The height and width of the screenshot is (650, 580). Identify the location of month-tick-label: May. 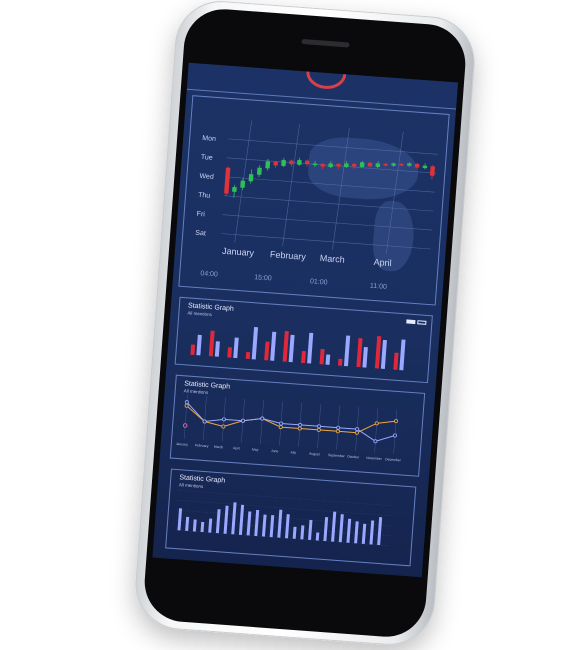
(255, 449).